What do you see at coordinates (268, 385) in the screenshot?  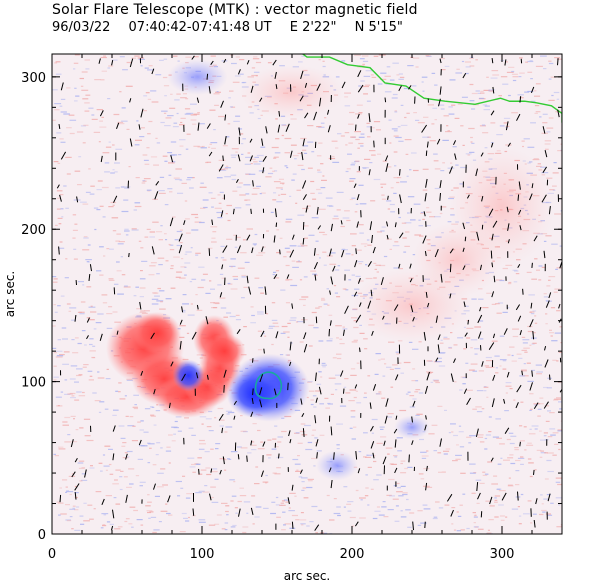 I see `umbra-contour` at bounding box center [268, 385].